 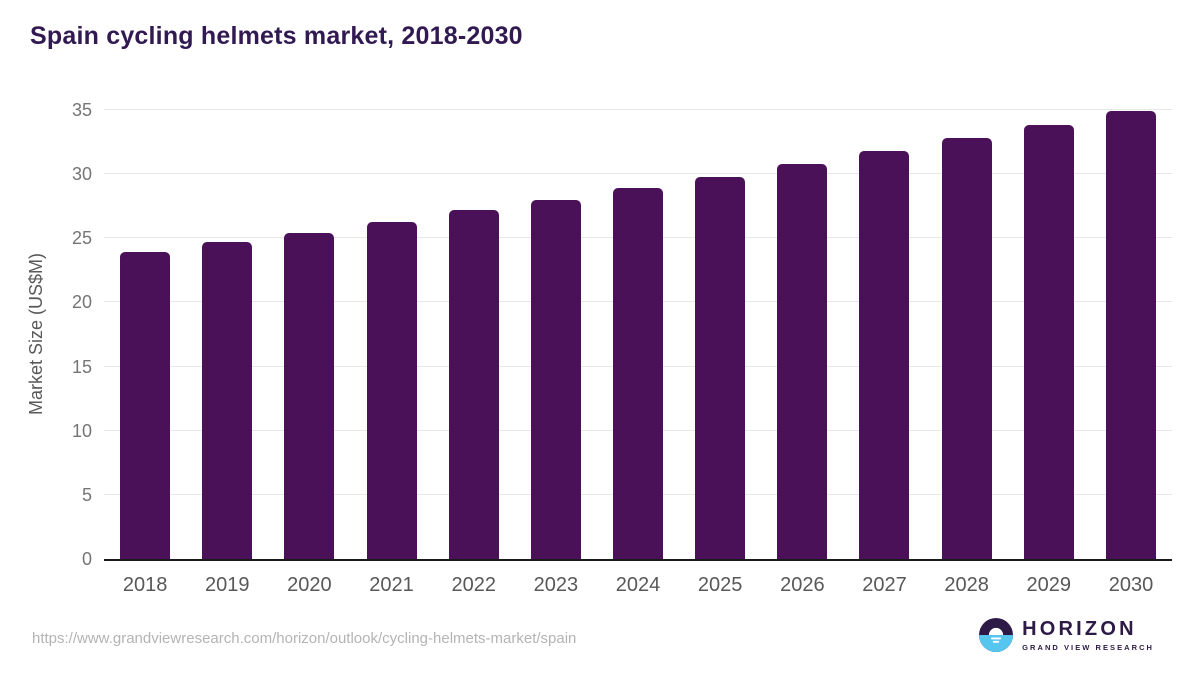 I want to click on brand-text: HORIZON GRAND VIEW RESEARCH, so click(x=1088, y=635).